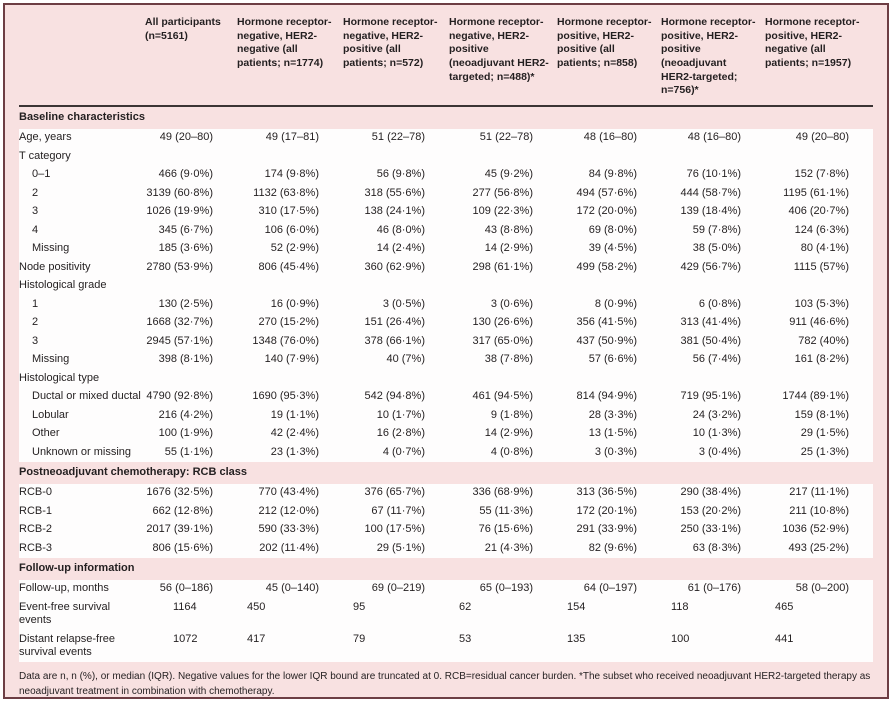  Describe the element at coordinates (396, 193) in the screenshot. I see `cell-value: 318 (55·6%)` at that location.